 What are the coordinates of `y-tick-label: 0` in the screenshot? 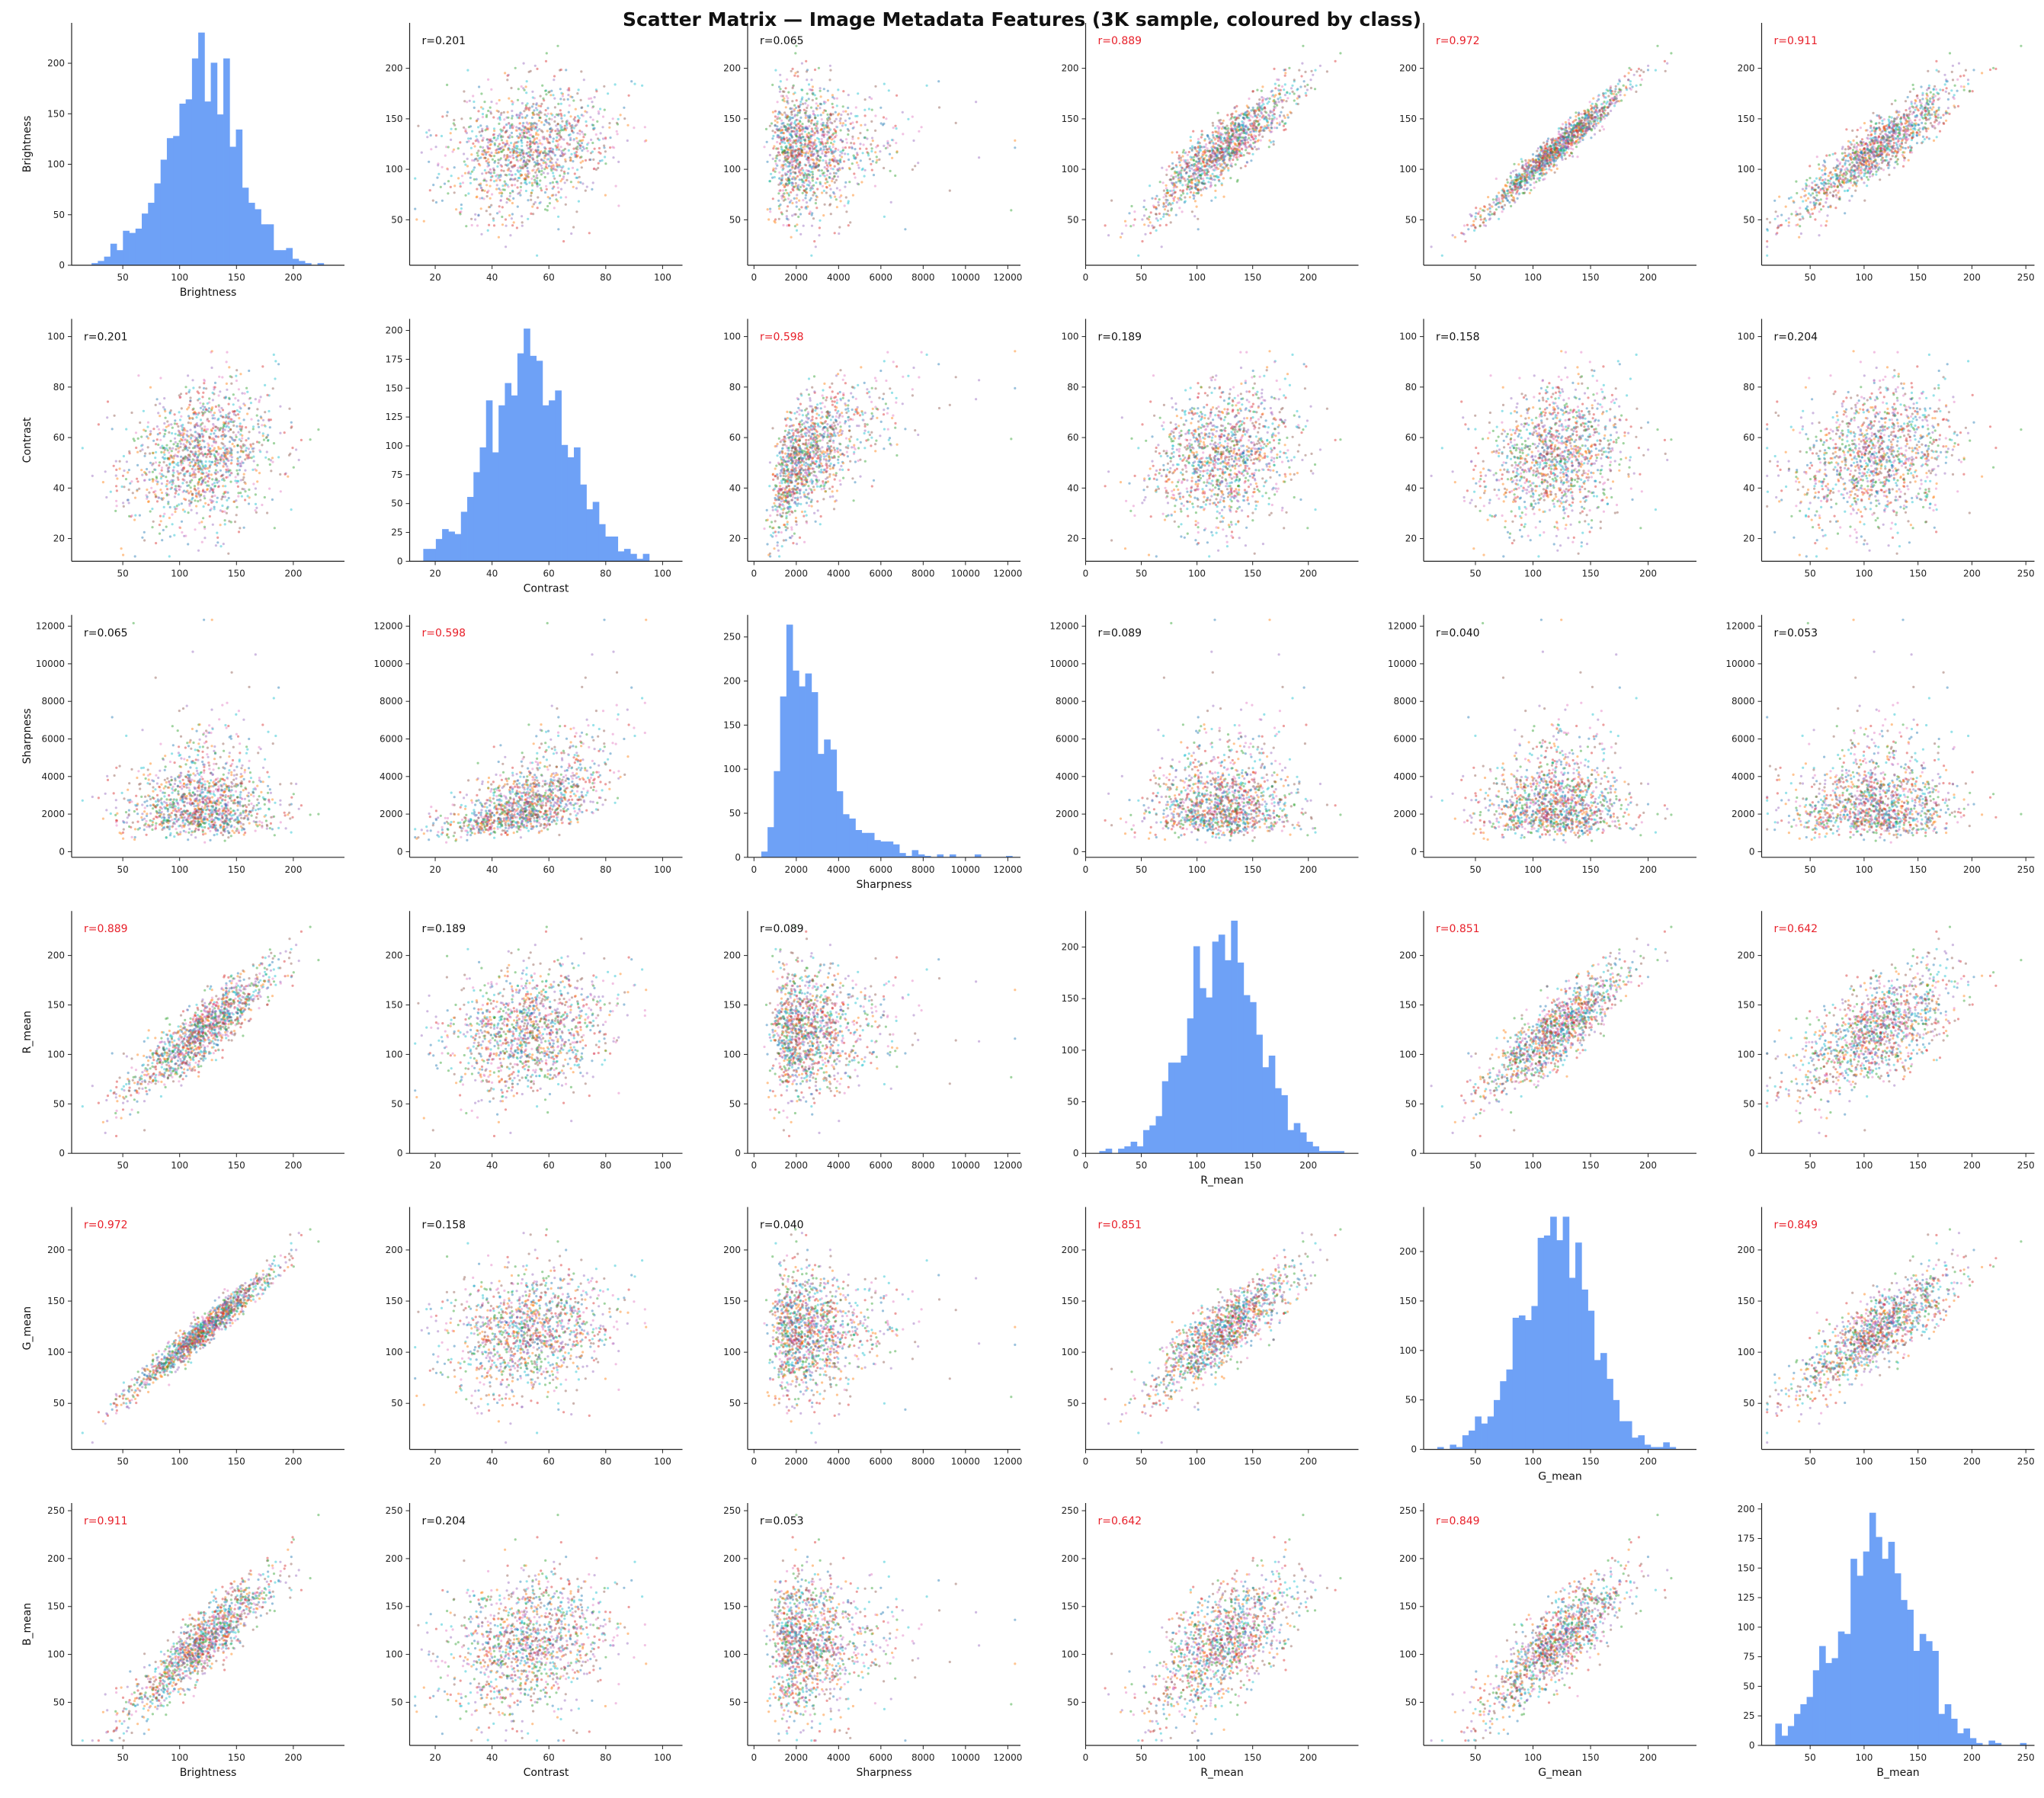 It's located at (62, 265).